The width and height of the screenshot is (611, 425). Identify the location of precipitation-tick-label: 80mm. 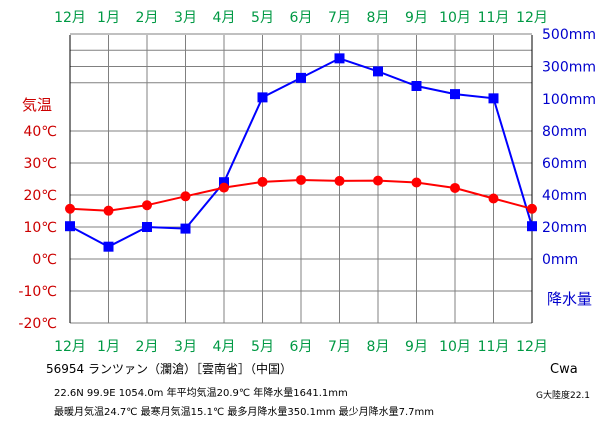
(564, 132).